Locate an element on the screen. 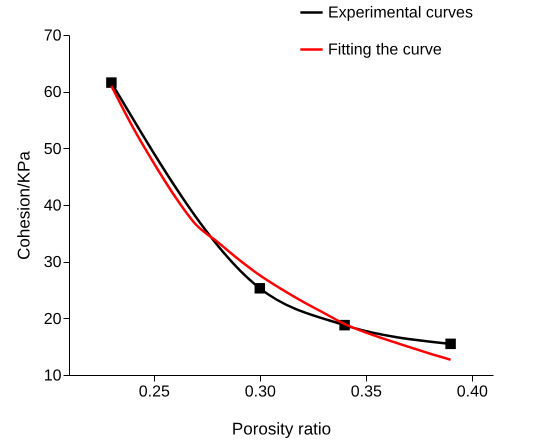  y-tick-label: 20 is located at coordinates (53, 319).